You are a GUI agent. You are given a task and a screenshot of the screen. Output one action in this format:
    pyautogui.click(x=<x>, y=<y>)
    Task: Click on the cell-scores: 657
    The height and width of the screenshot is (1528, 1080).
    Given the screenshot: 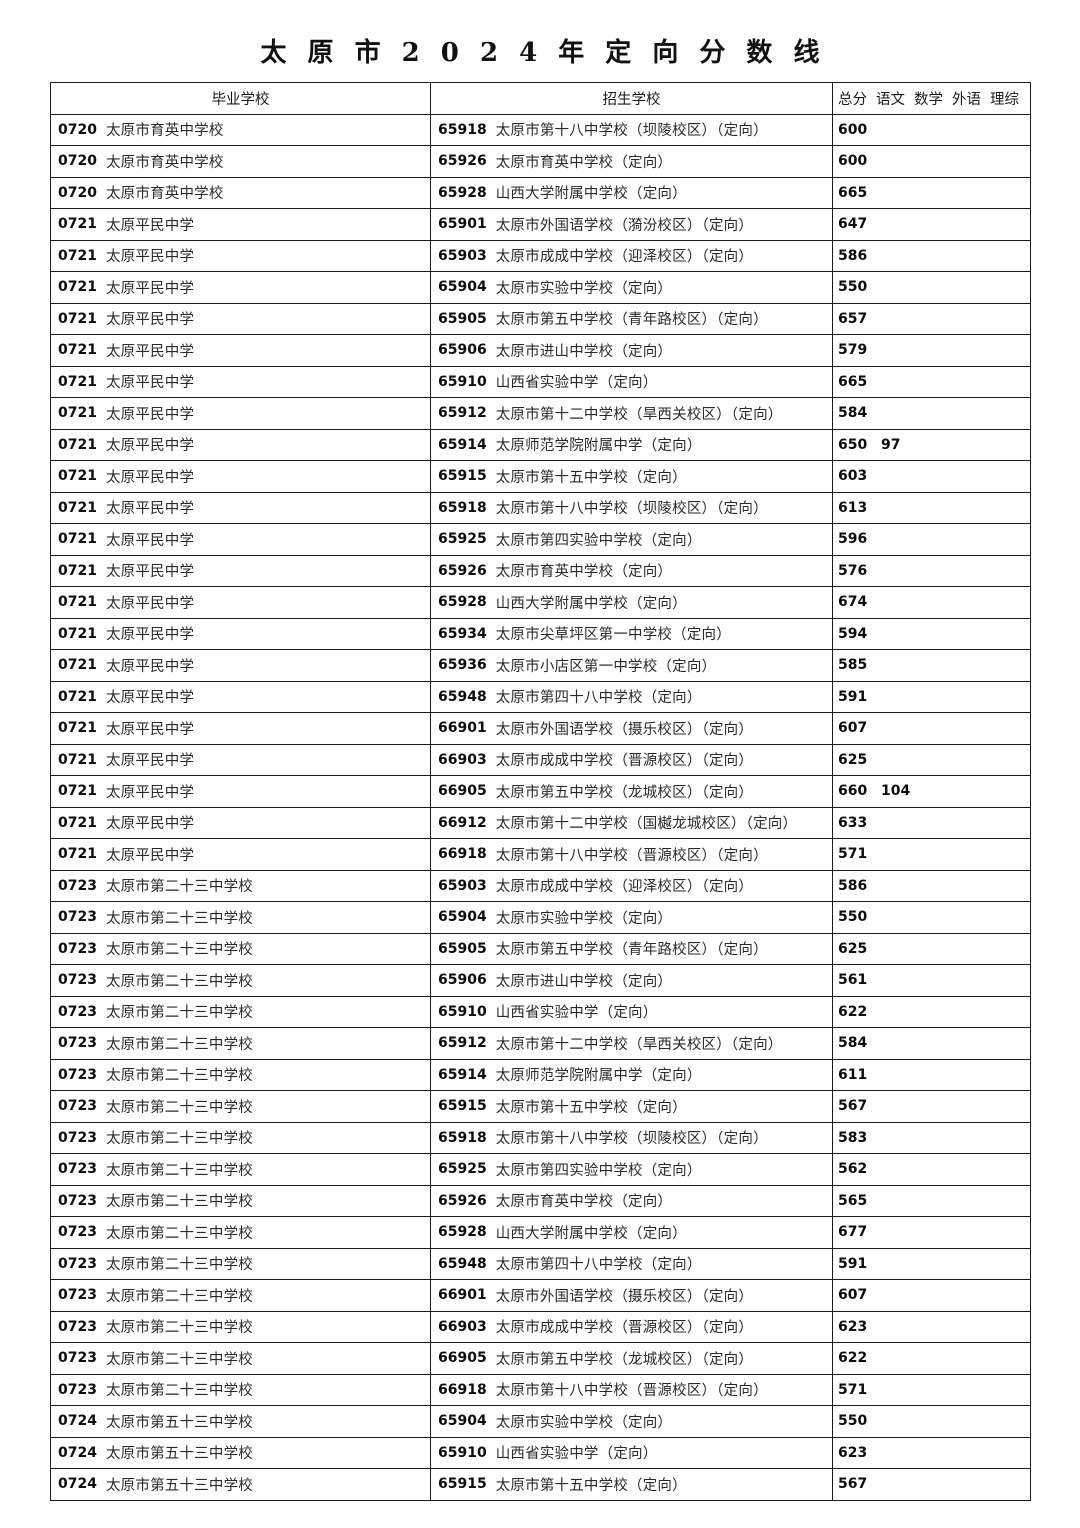 What is the action you would take?
    pyautogui.click(x=931, y=318)
    